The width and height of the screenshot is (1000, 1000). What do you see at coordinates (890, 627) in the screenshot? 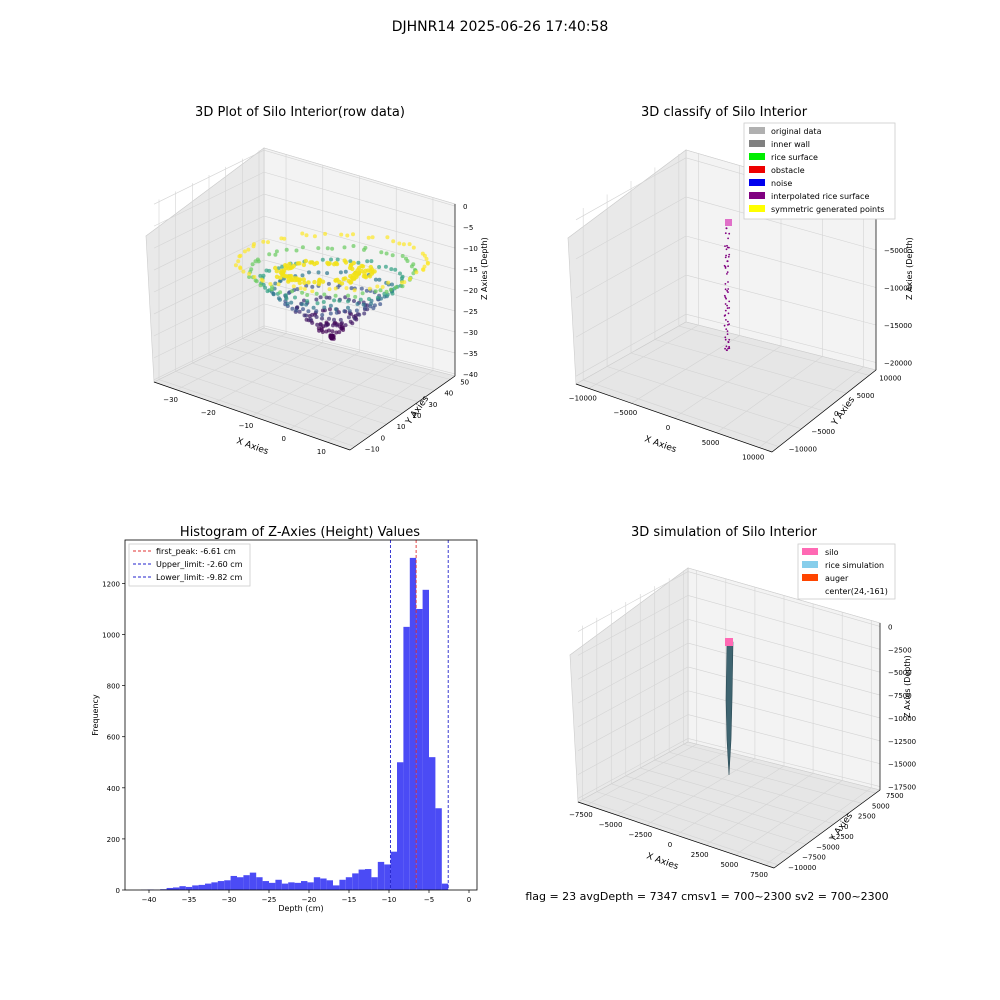
I see `z-tick-label: 0` at bounding box center [890, 627].